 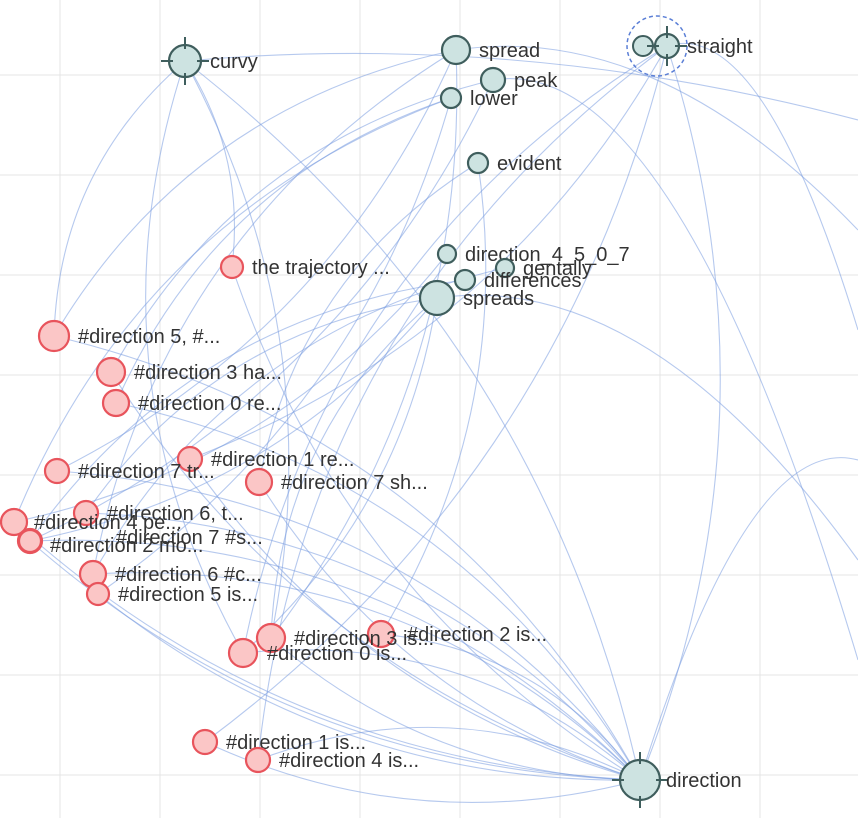 What do you see at coordinates (119, 198) in the screenshot?
I see `edge-curvy-d2` at bounding box center [119, 198].